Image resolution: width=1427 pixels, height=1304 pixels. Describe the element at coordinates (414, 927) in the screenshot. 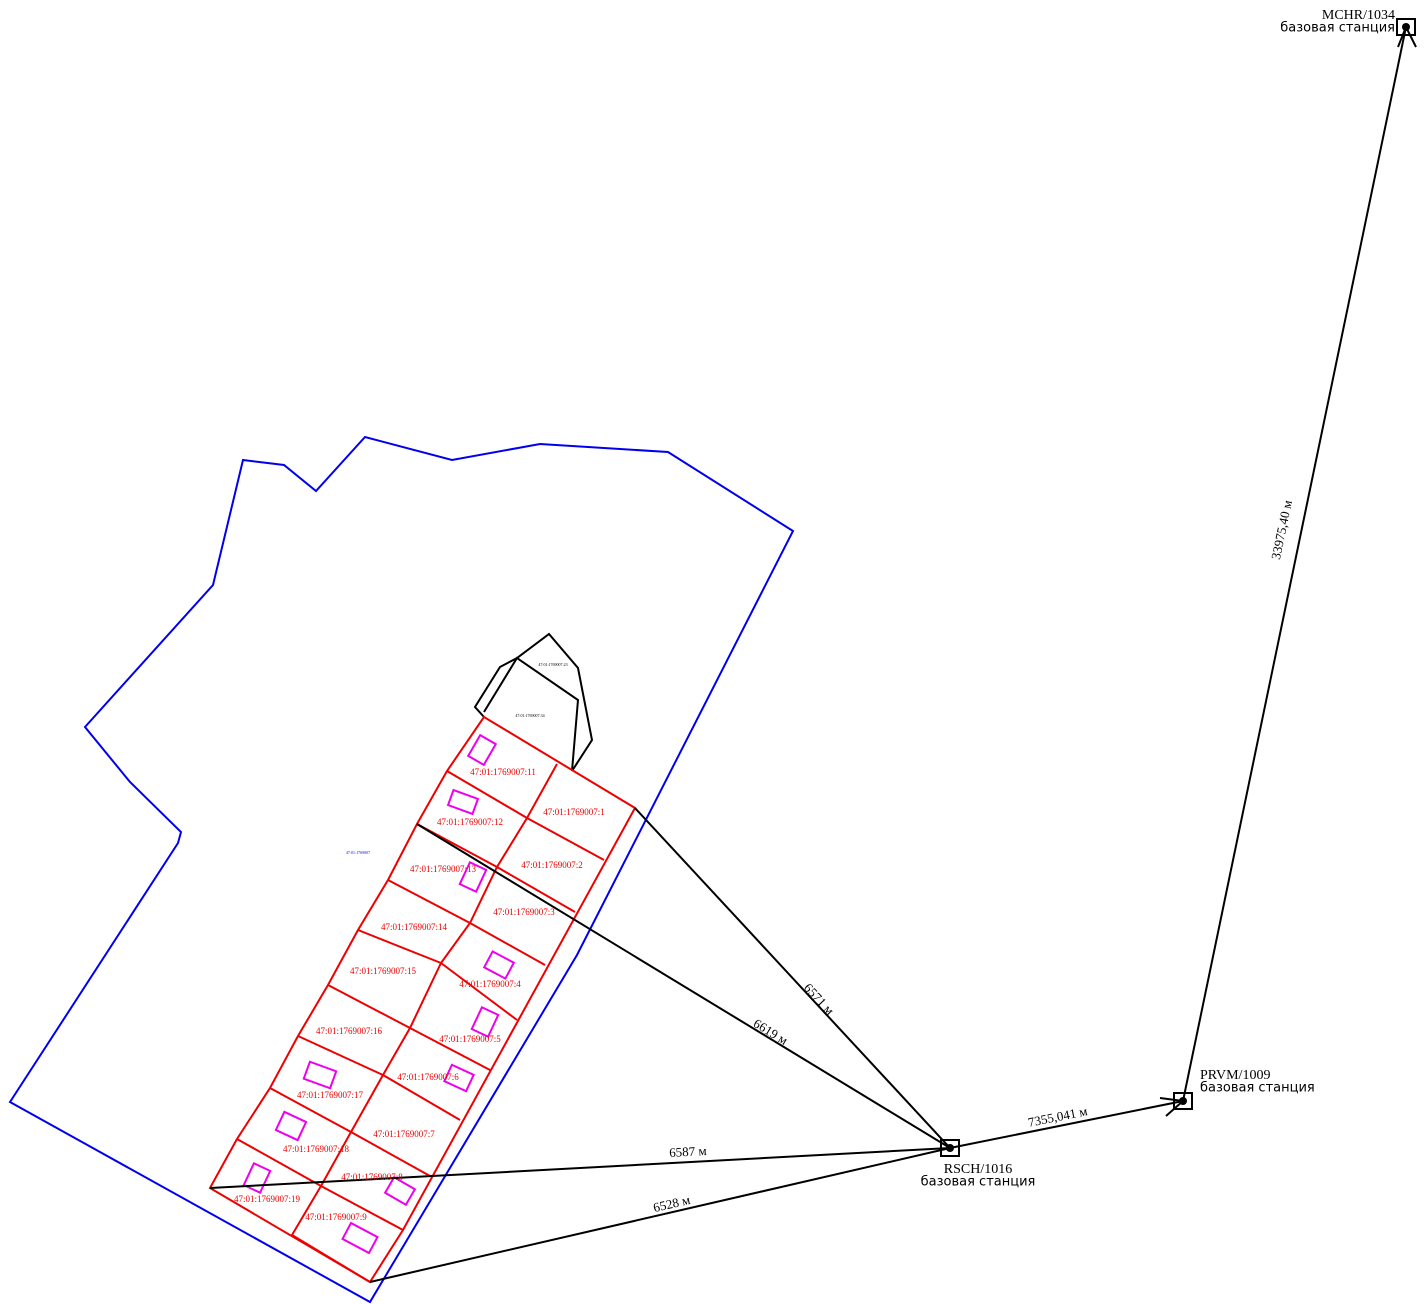

I see `parcel-label: 47:01:1769007:14` at that location.